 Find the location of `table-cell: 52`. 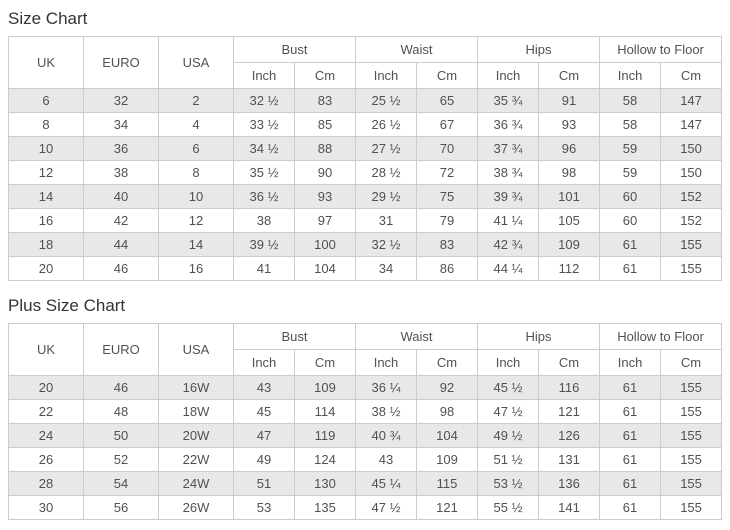

table-cell: 52 is located at coordinates (121, 459).